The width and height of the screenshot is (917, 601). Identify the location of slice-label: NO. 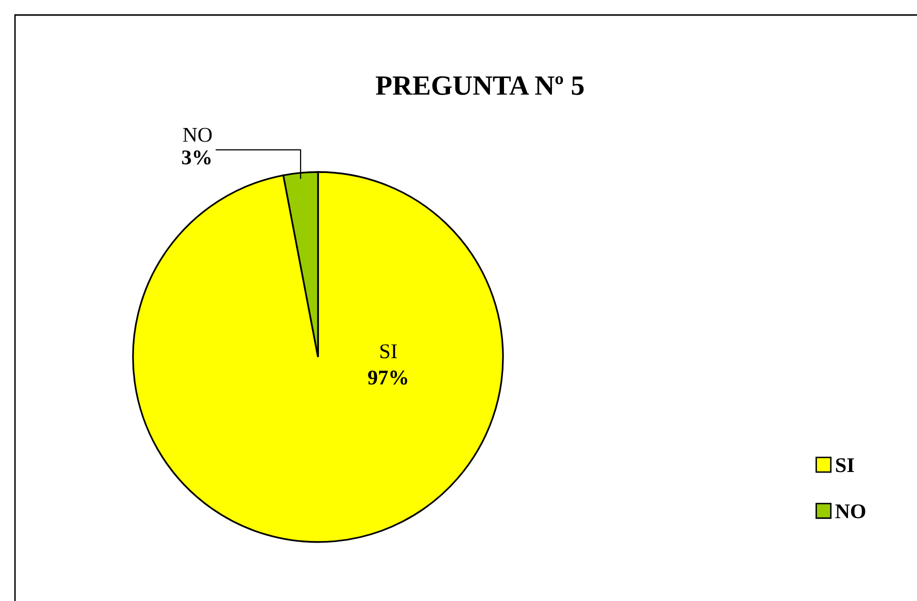
(197, 135).